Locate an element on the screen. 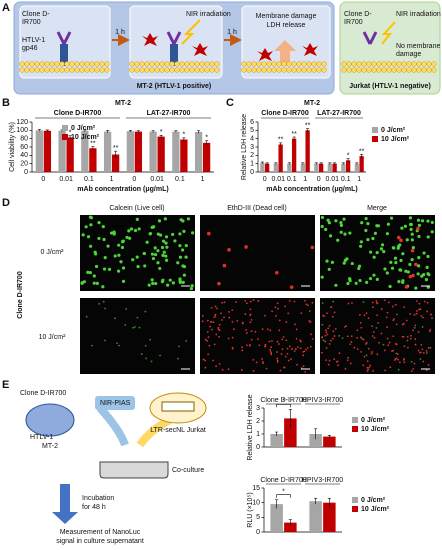 This screenshot has height=550, width=442. panel-label: A is located at coordinates (6, 8).